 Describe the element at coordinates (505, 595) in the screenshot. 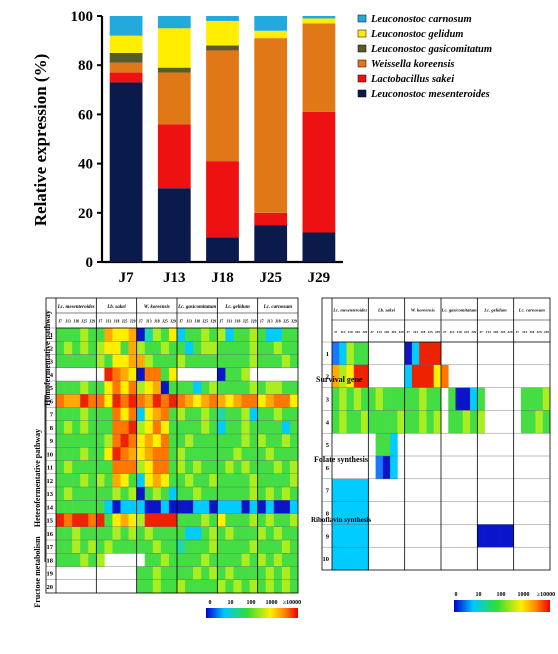

I see `colorbar-right-ticks: 0 10 100 1000 ≥10000` at that location.